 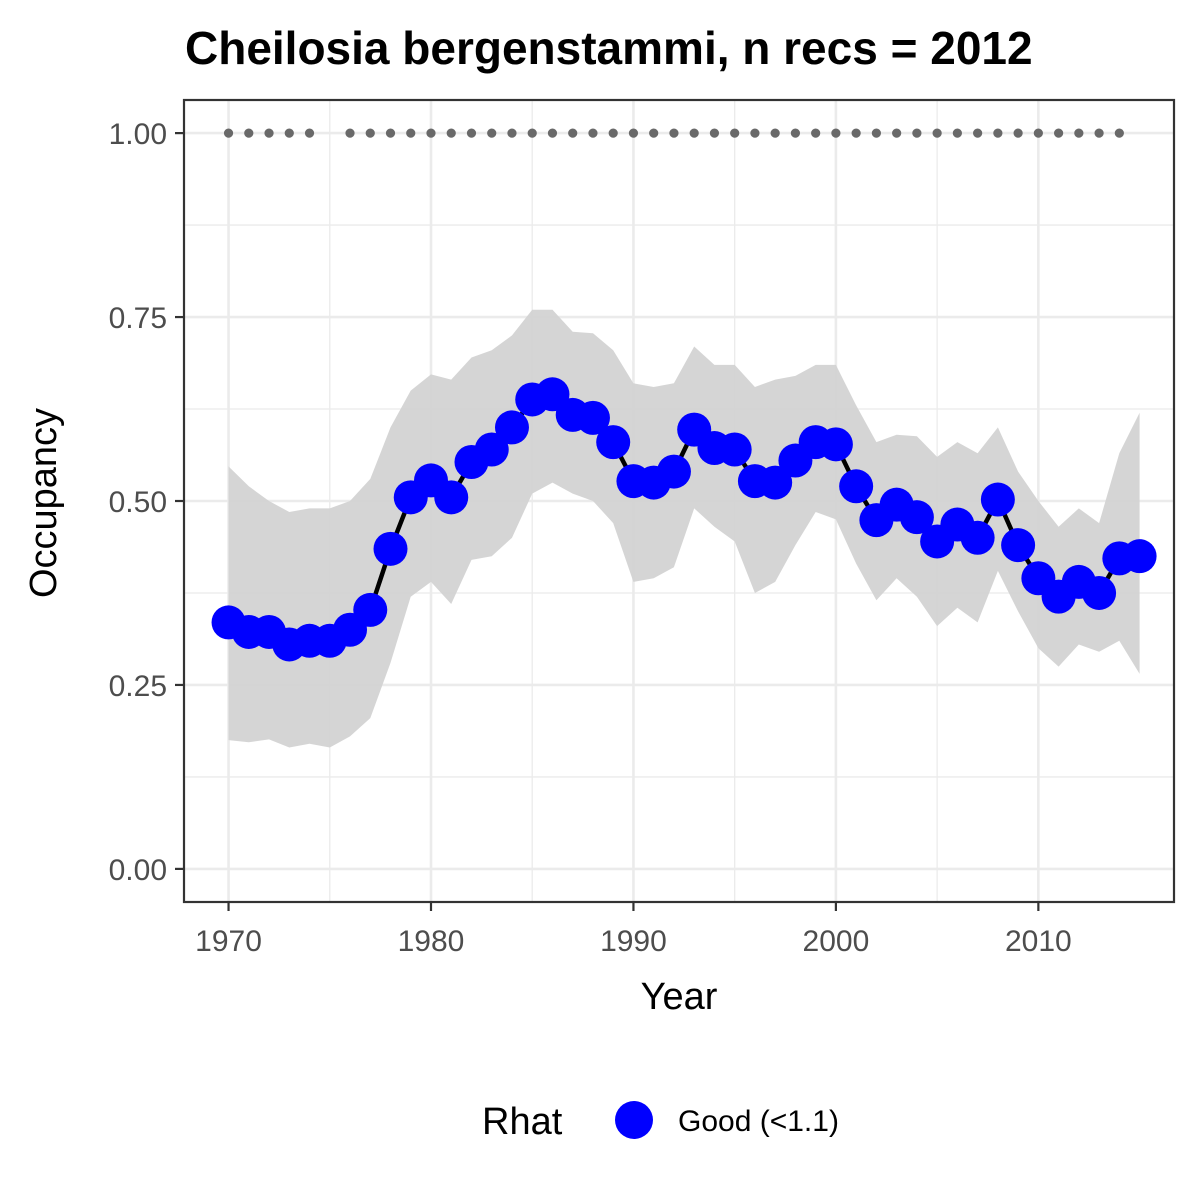 What do you see at coordinates (138, 318) in the screenshot?
I see `y-tick-label: 0.75` at bounding box center [138, 318].